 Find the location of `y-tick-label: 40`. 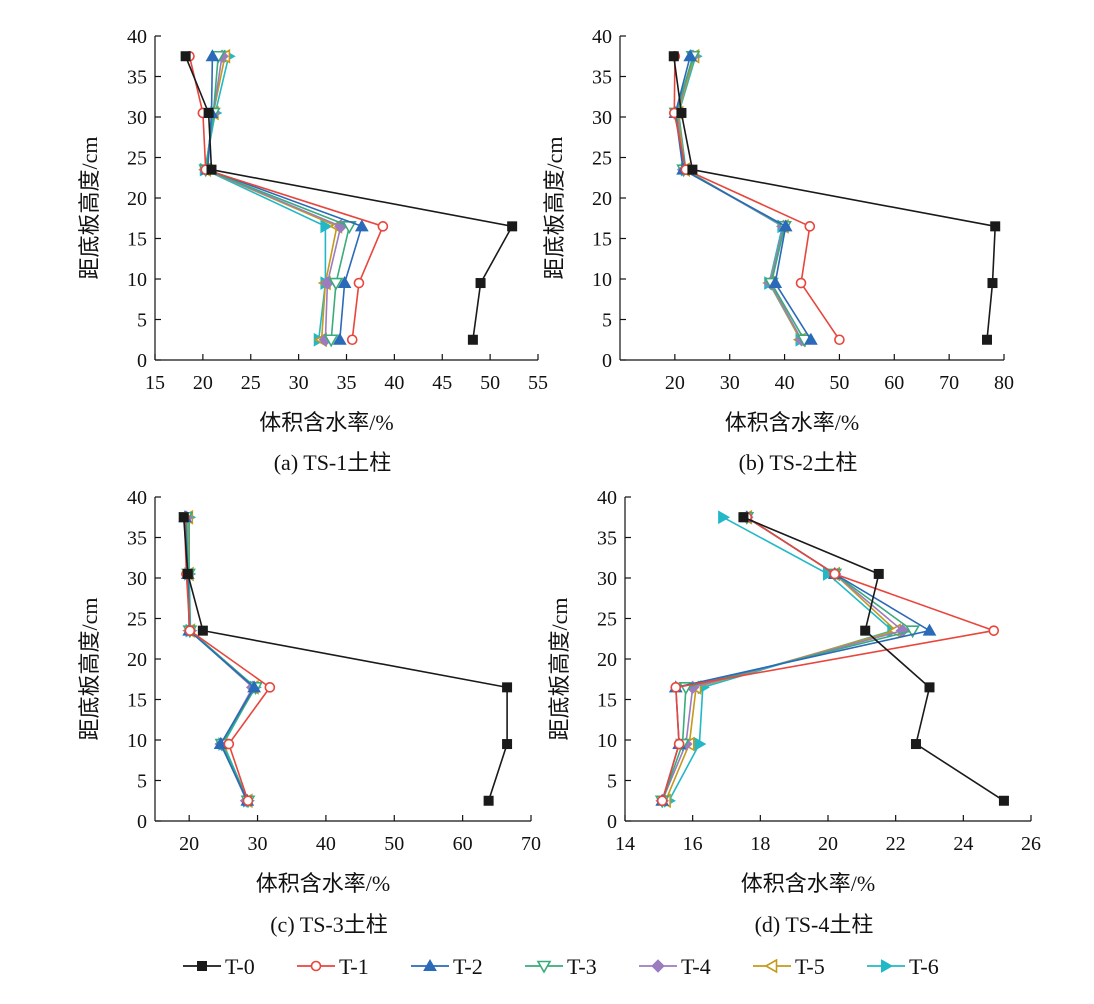

y-tick-label: 40 is located at coordinates (602, 37).